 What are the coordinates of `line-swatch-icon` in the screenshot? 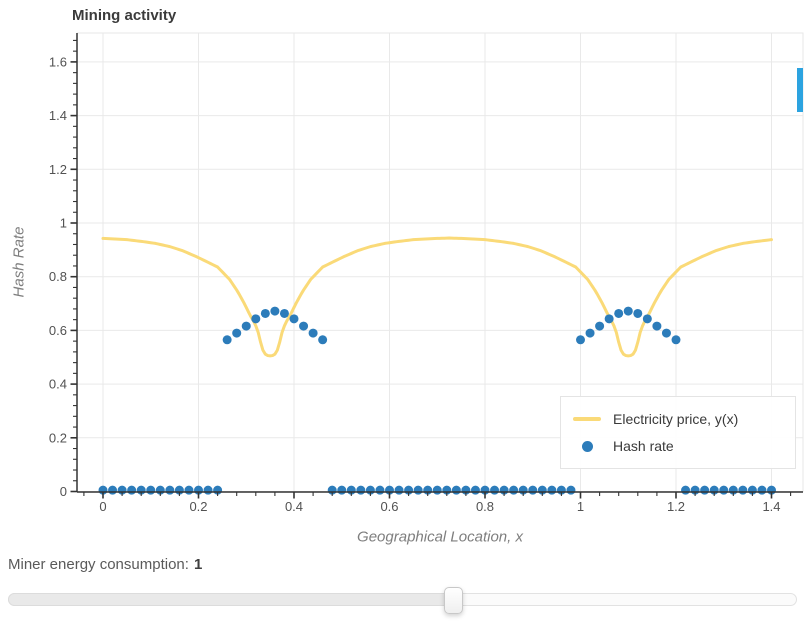 It's located at (587, 419).